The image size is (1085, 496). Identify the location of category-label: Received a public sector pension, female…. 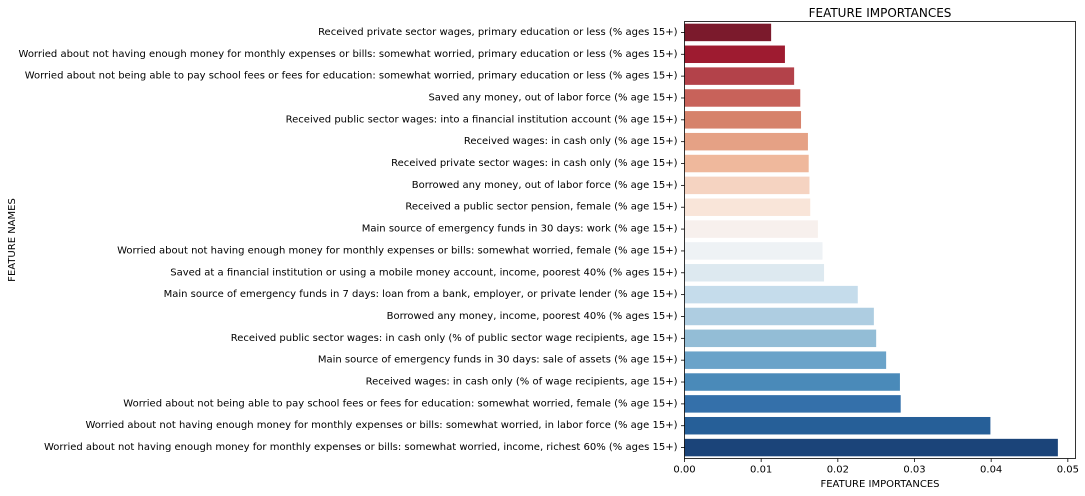
(541, 207).